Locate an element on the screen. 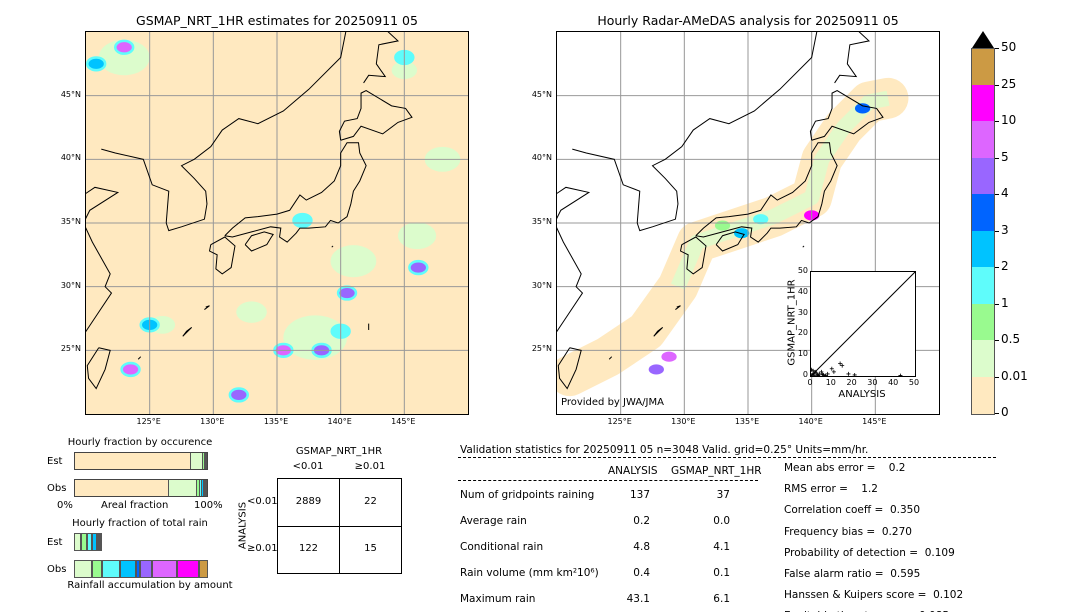 This screenshot has height=612, width=1080. total-rain-obs-bar is located at coordinates (141, 569).